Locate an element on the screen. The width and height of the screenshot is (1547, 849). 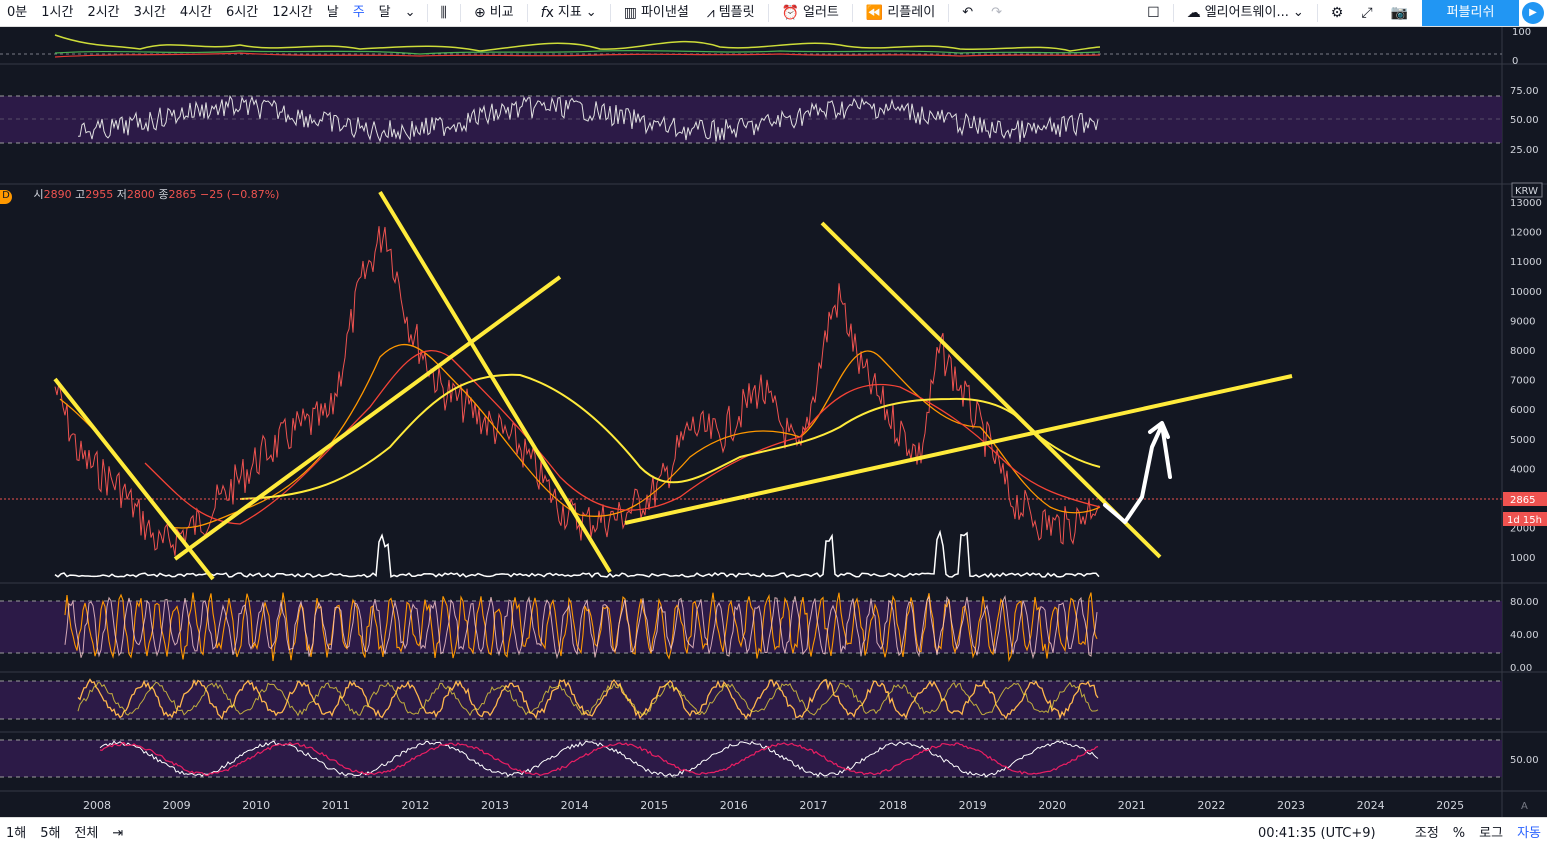
goto-date-icon: ⇥ is located at coordinates (118, 833).